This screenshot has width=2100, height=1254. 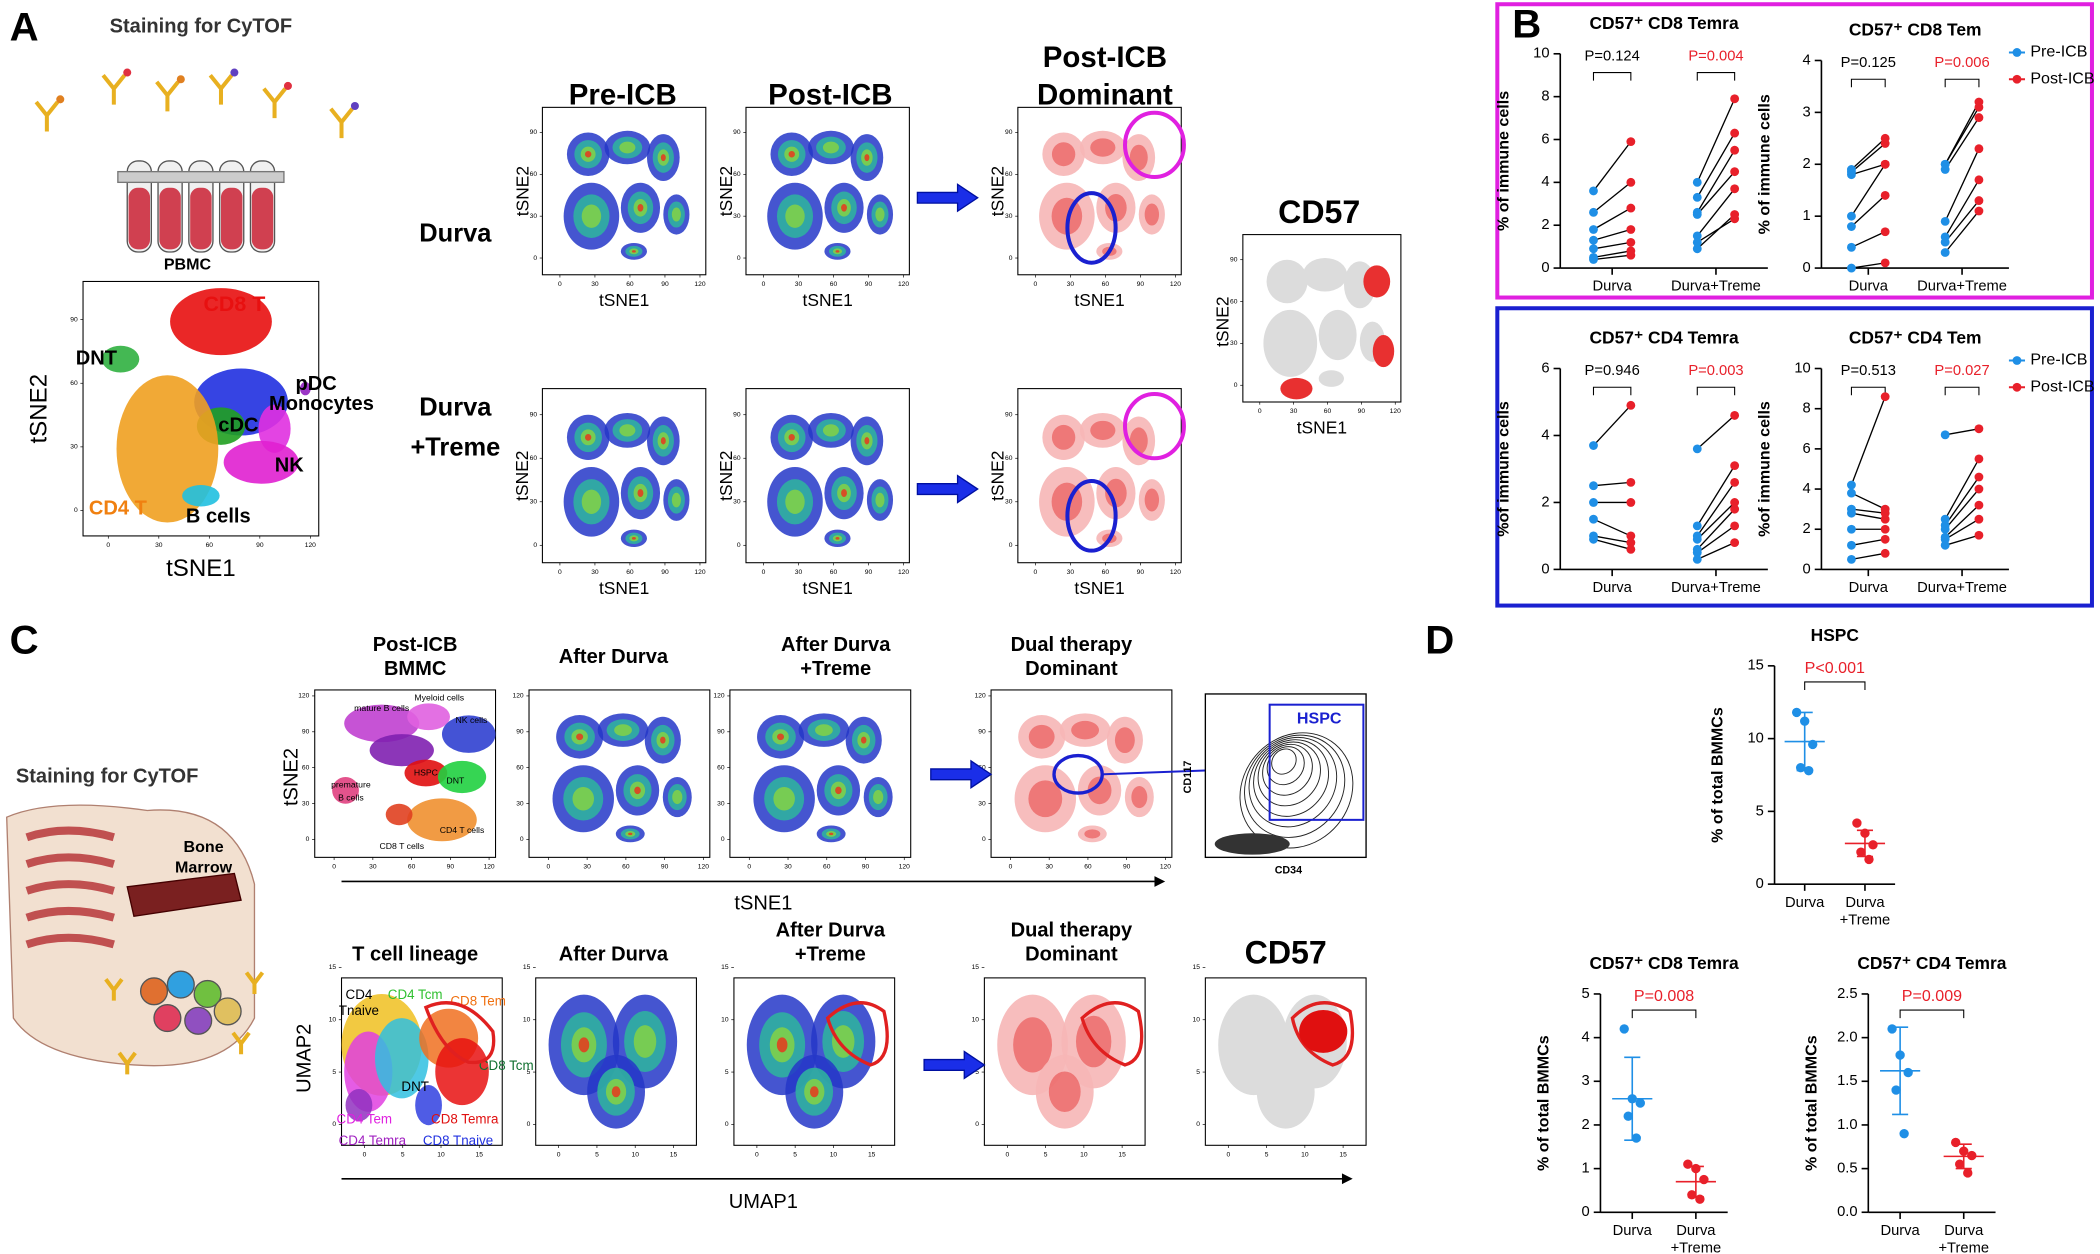 What do you see at coordinates (1696, 1247) in the screenshot?
I see `x-tick-label-line: +Treme` at bounding box center [1696, 1247].